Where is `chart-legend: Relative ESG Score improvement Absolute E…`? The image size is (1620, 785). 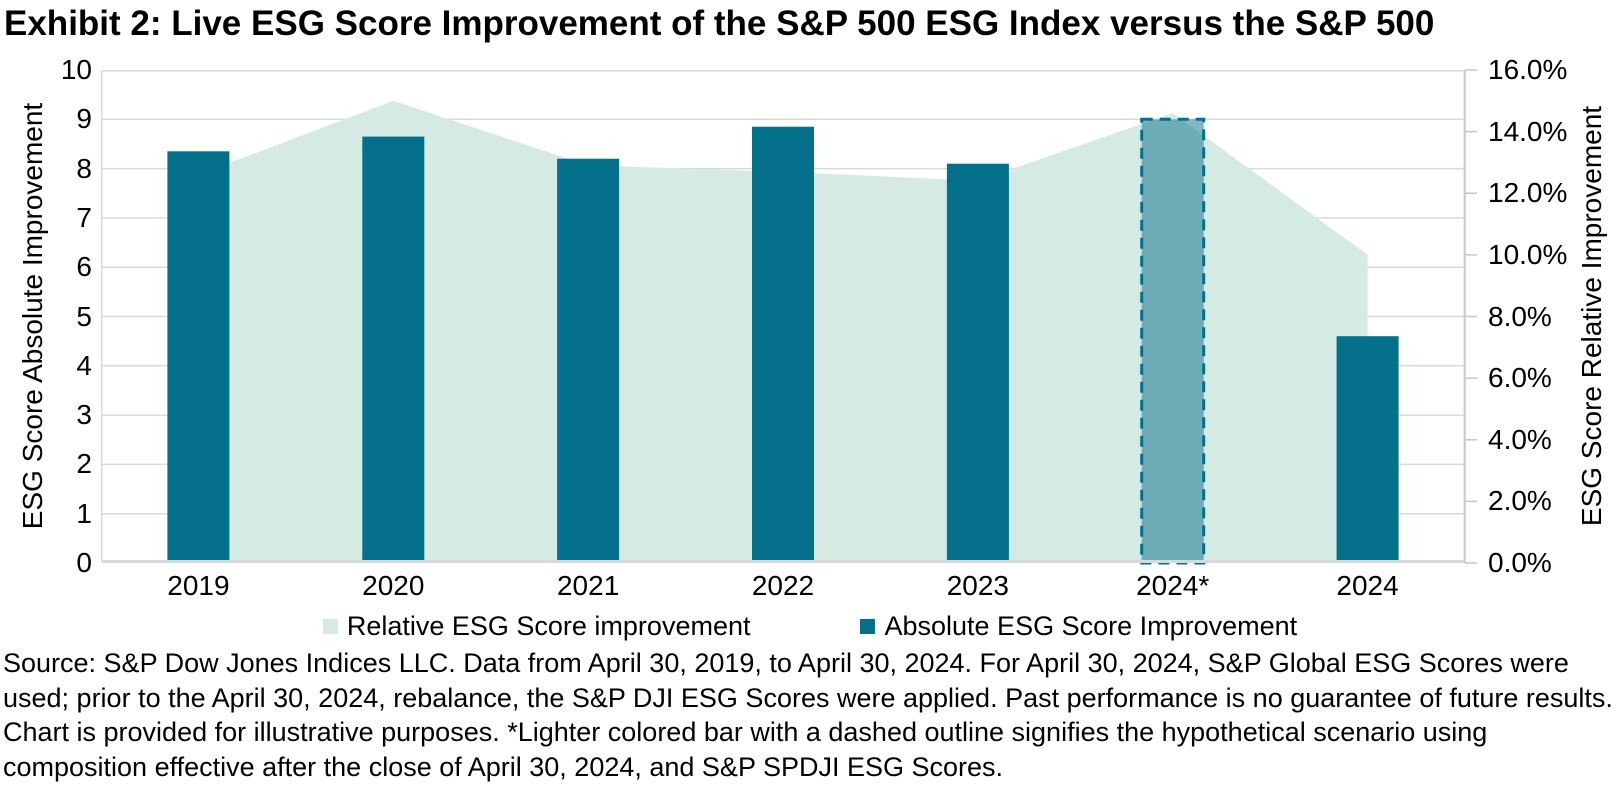 chart-legend: Relative ESG Score improvement Absolute E… is located at coordinates (810, 626).